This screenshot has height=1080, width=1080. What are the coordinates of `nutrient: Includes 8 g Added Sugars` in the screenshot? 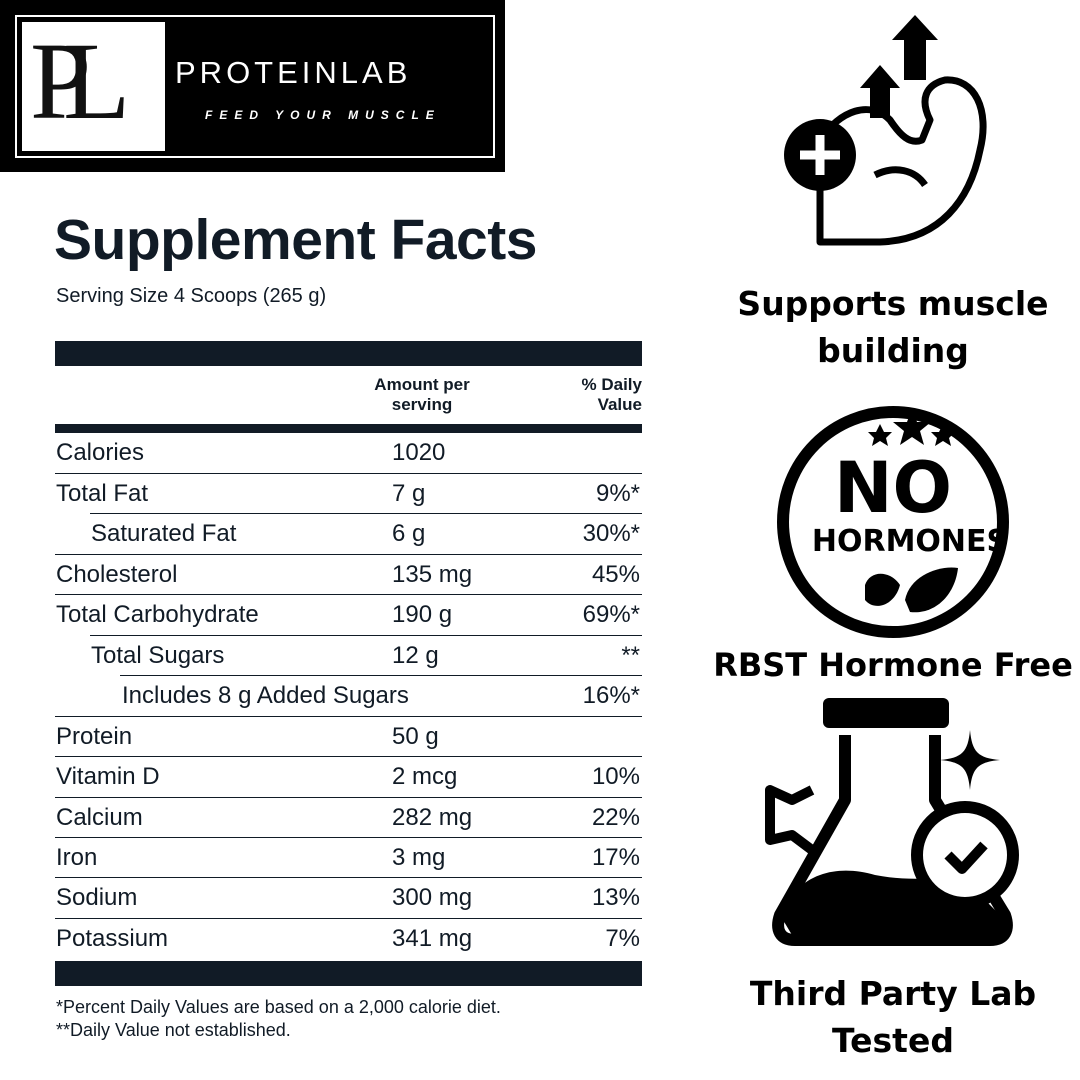 It's located at (265, 695).